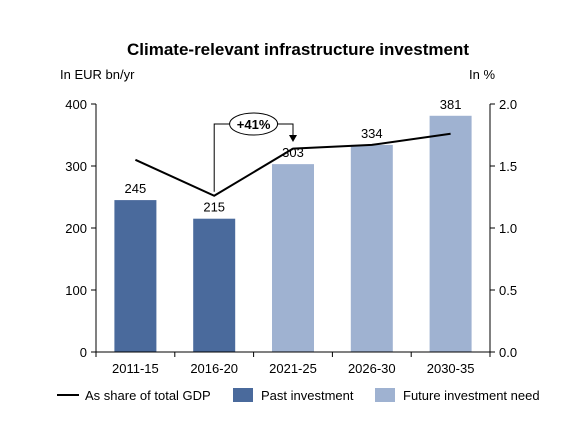 The height and width of the screenshot is (441, 588). I want to click on x-tick-label: 2026-30, so click(372, 368).